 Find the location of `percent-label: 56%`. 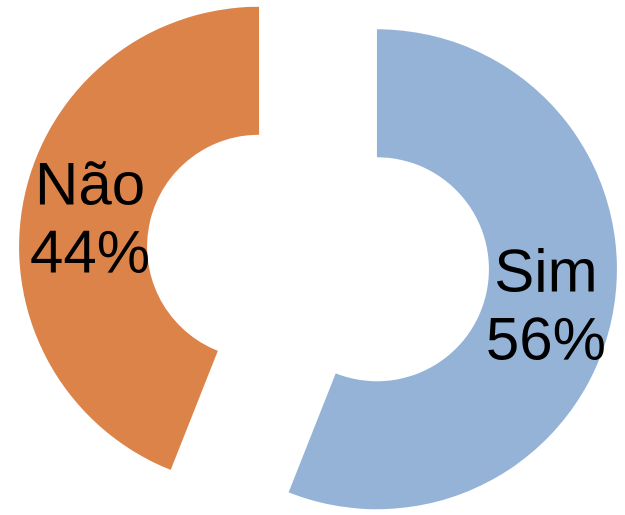

percent-label: 56% is located at coordinates (546, 339).